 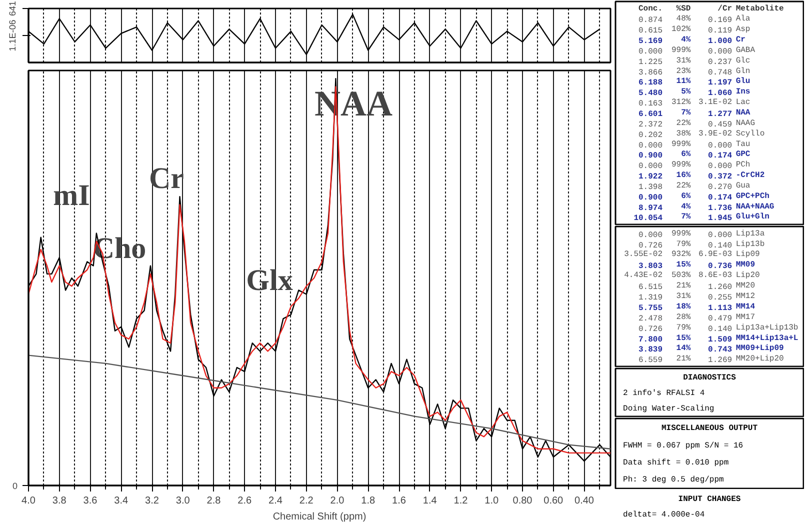 I want to click on text: -CrCH2, so click(x=750, y=175).